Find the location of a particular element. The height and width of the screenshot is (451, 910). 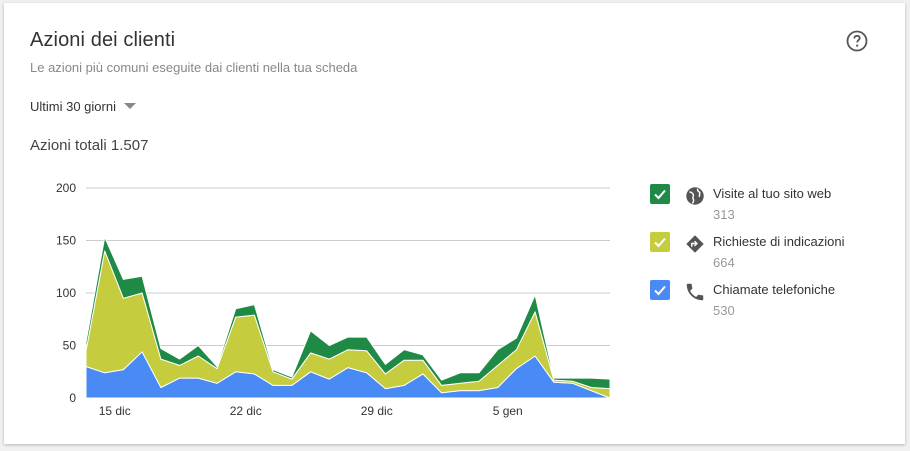

date-range-dropdown: Ultimi 30 giorni is located at coordinates (83, 106).